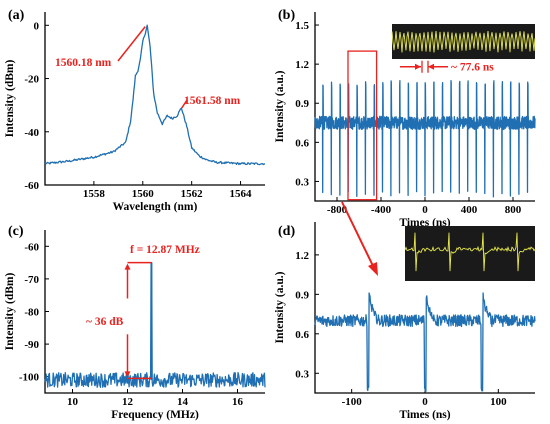 The height and width of the screenshot is (424, 550). I want to click on x-tick-label: 16, so click(238, 402).